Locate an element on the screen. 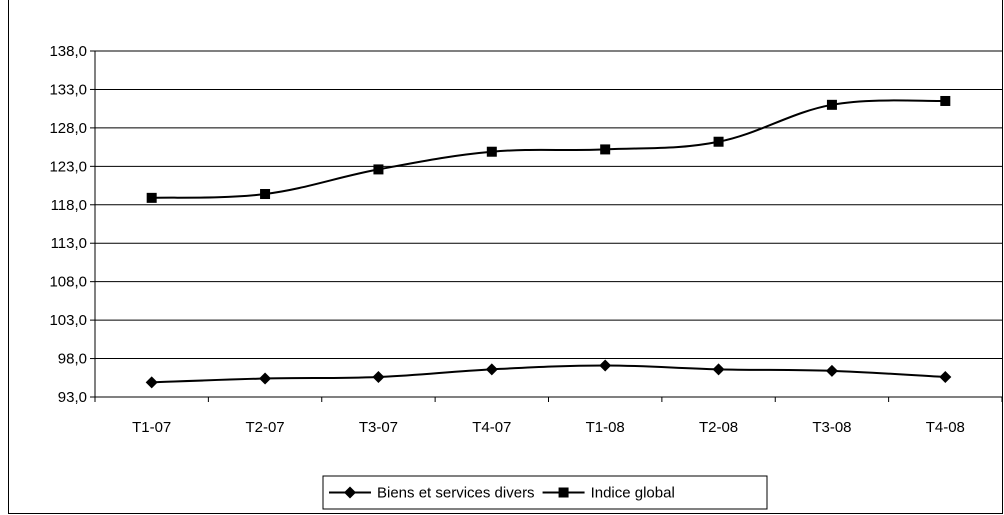 The image size is (1004, 515). x-tick-label: T1-07 is located at coordinates (151, 427).